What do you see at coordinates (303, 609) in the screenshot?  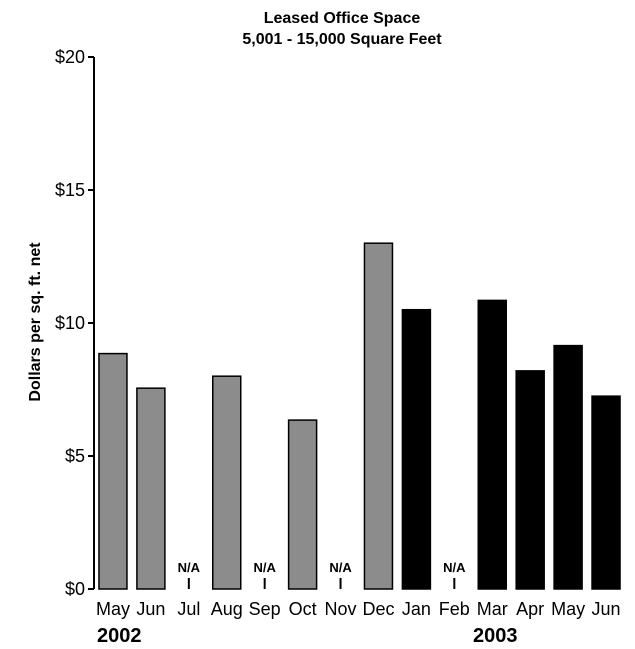 I see `x-tick-label: Oct` at bounding box center [303, 609].